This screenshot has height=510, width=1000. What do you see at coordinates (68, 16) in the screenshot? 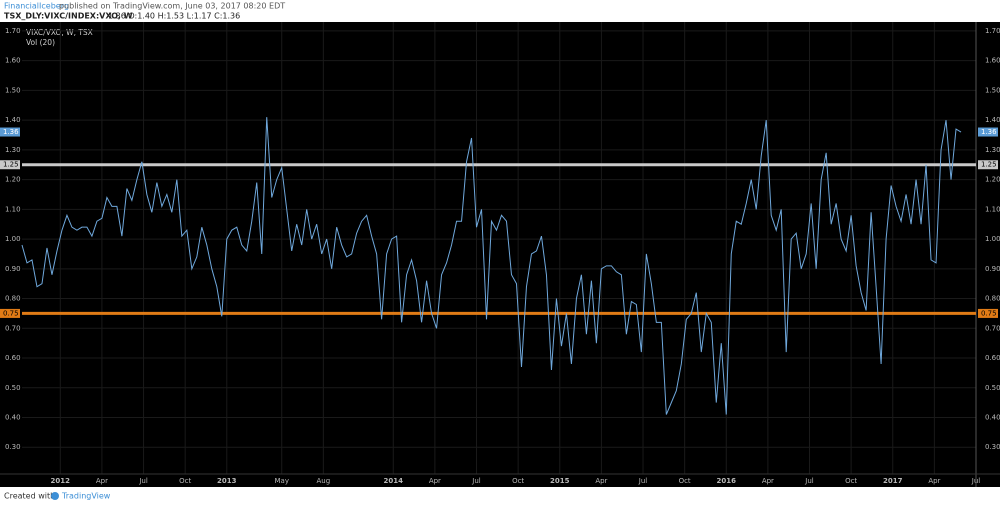
I see `symbol: TSX_DLY:VIXC/INDEX:VXO, W` at bounding box center [68, 16].